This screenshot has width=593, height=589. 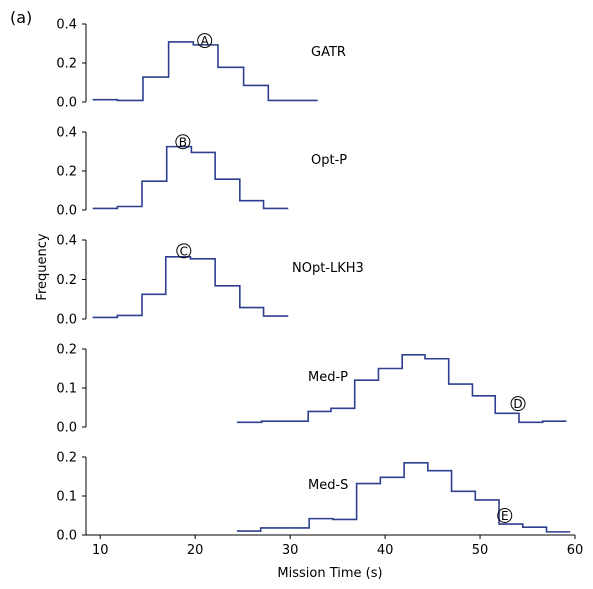 I want to click on marker-label: E, so click(x=505, y=516).